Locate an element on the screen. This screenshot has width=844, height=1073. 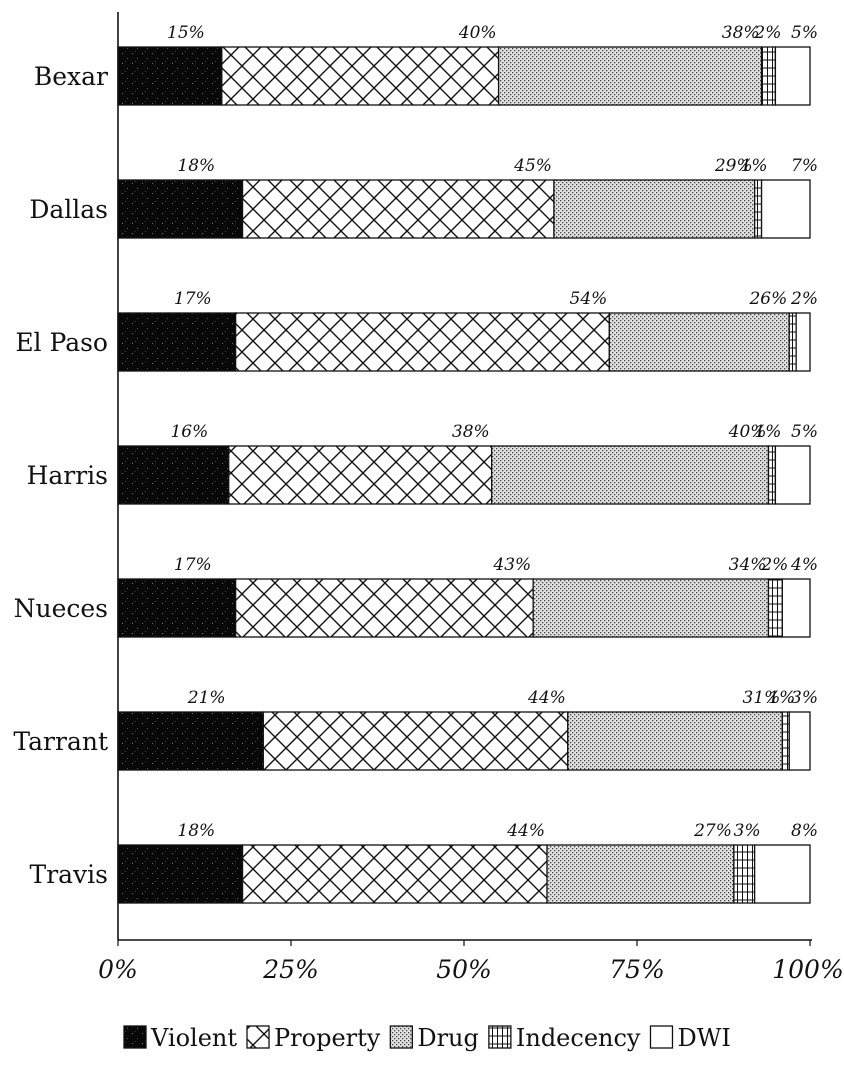
data-label: 4% is located at coordinates (804, 565).